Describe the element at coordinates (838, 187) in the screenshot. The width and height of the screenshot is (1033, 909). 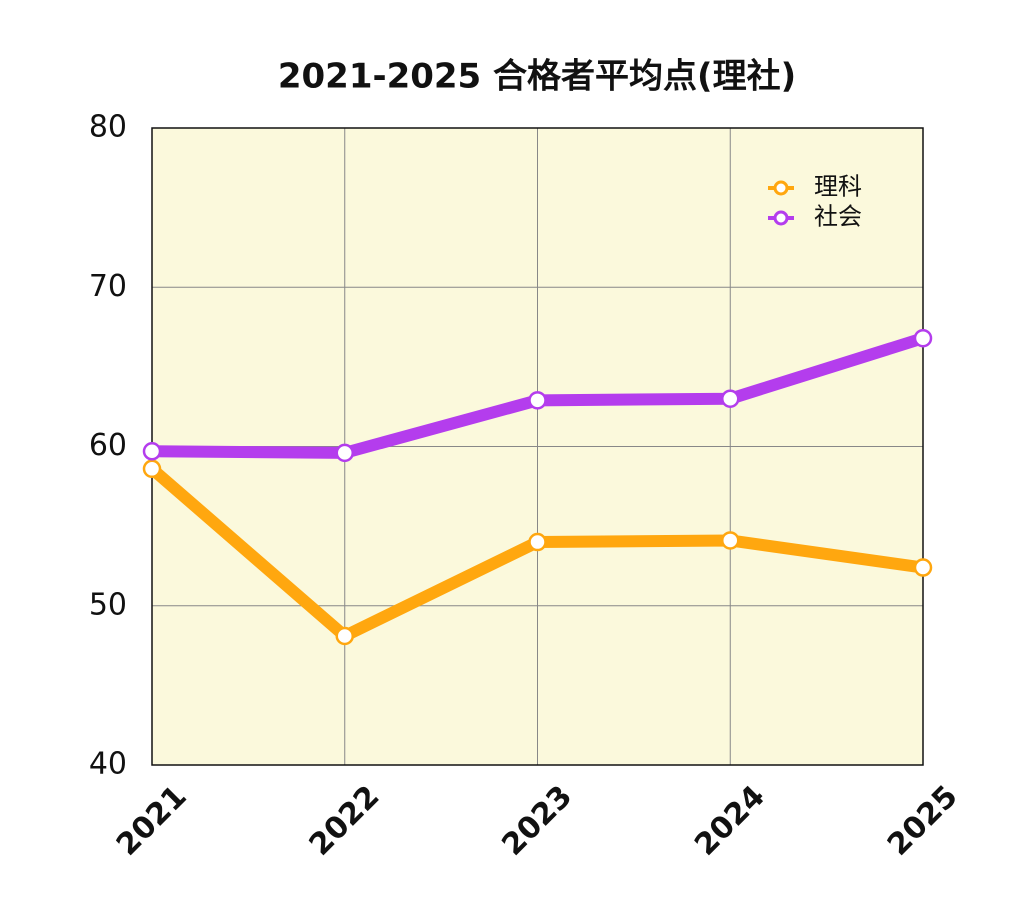
I see `legend-label: 理科` at that location.